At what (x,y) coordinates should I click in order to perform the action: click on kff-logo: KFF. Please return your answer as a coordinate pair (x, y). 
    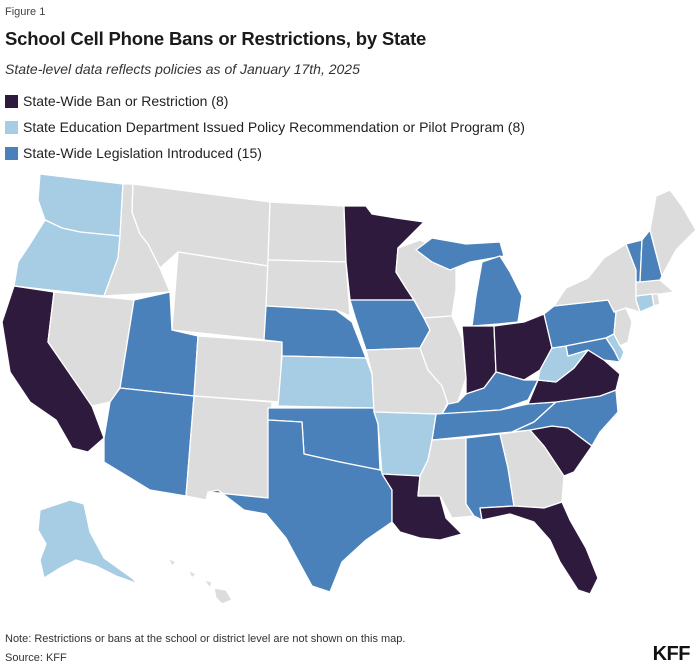
    Looking at the image, I should click on (671, 654).